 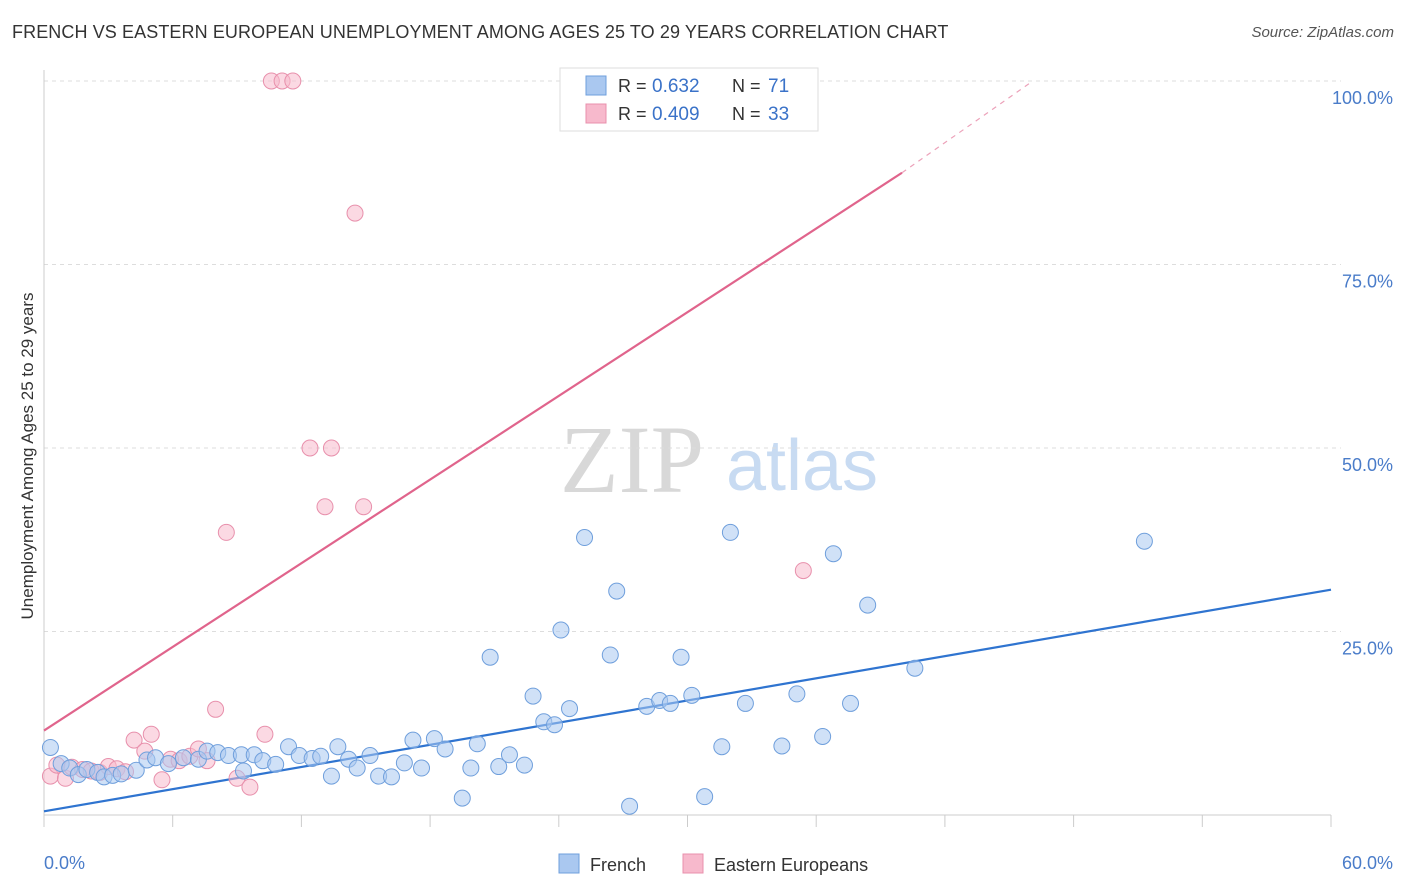 What do you see at coordinates (1367, 863) in the screenshot?
I see `x-tick-label-max: 60.0%` at bounding box center [1367, 863].